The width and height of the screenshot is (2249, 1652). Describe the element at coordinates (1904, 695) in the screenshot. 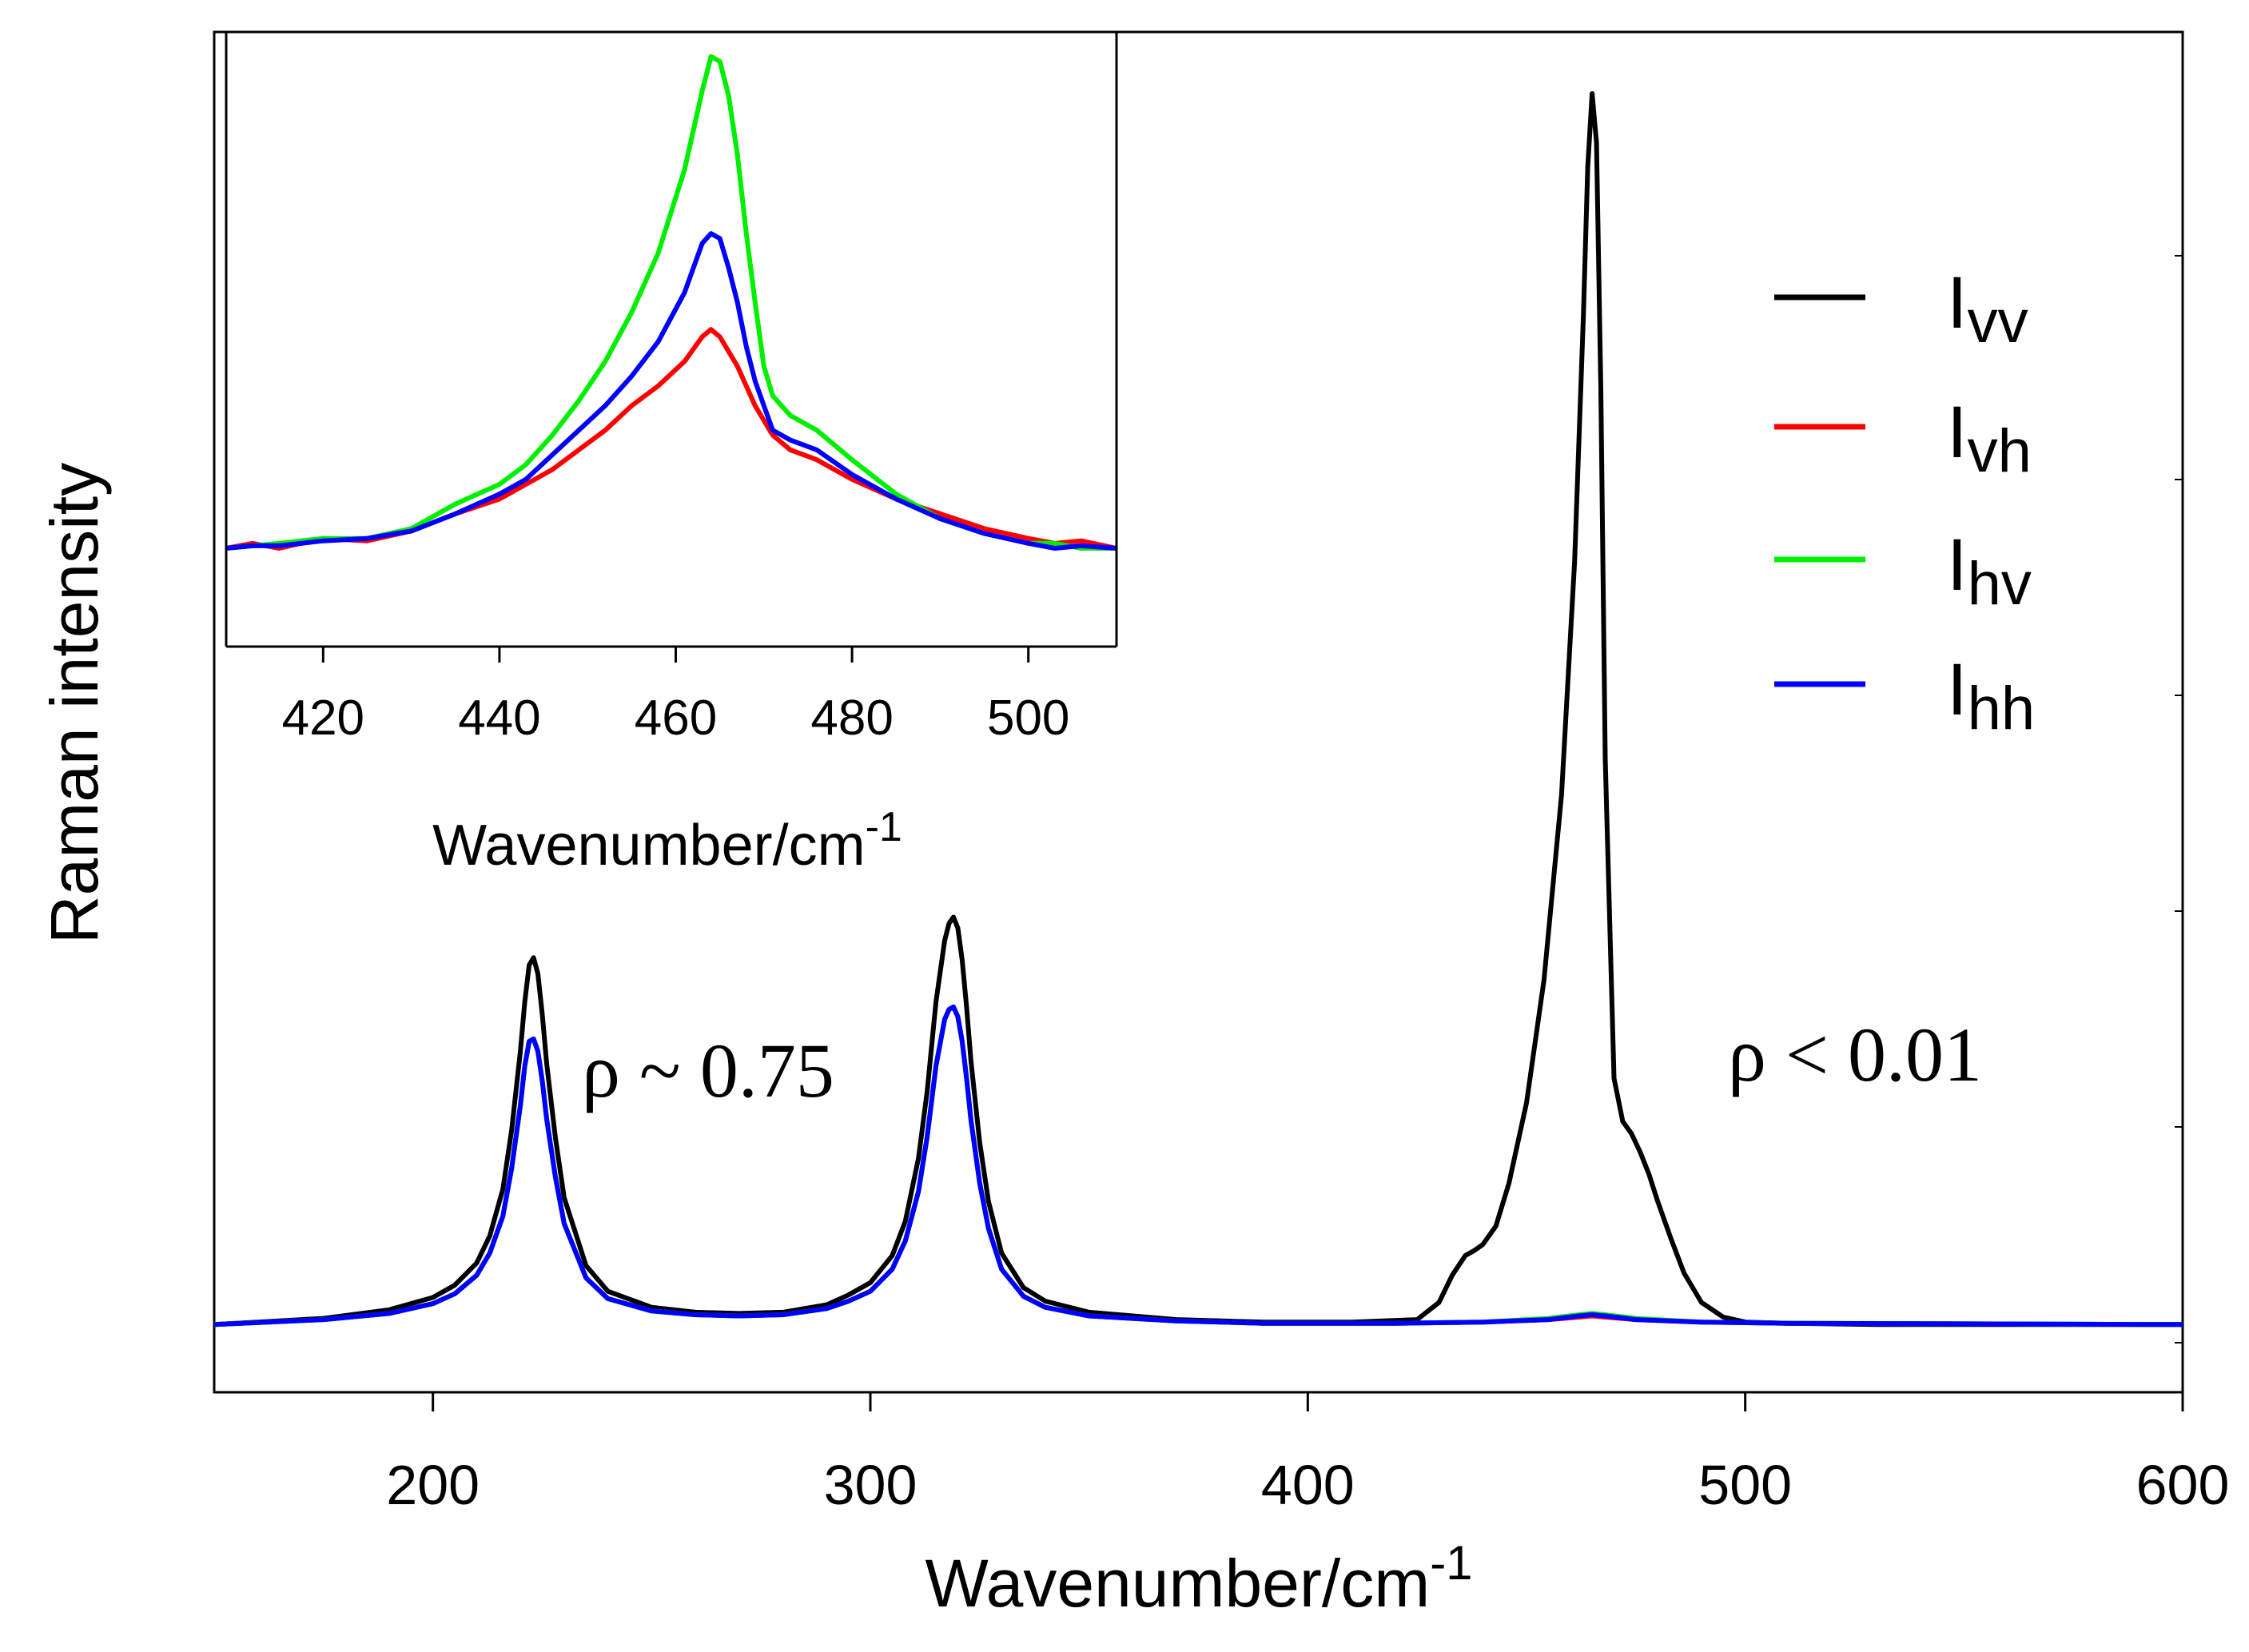

I see `legend-entry-hh: Ihh` at that location.